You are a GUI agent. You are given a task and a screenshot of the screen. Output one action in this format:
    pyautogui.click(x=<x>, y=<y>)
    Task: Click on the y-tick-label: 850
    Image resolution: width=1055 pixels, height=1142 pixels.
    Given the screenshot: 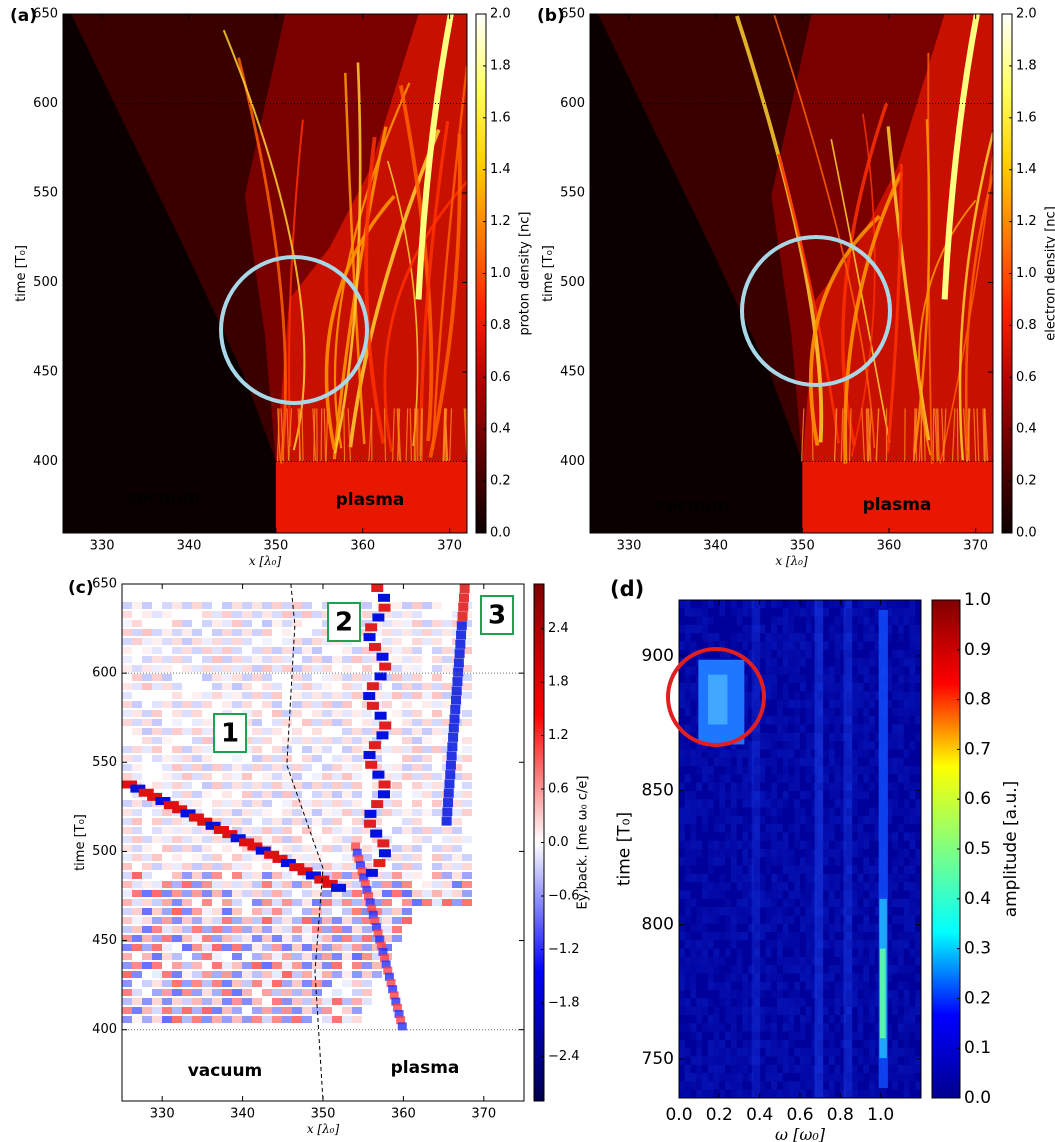 What is the action you would take?
    pyautogui.click(x=658, y=790)
    